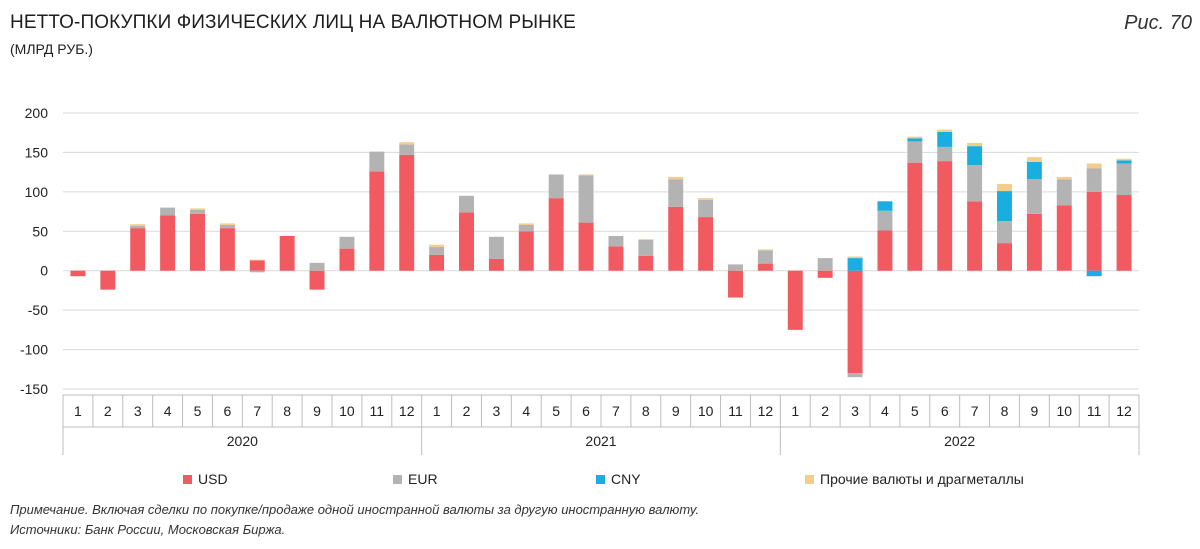  I want to click on legend-item: Прочие валюты и драгметаллы, so click(914, 479).